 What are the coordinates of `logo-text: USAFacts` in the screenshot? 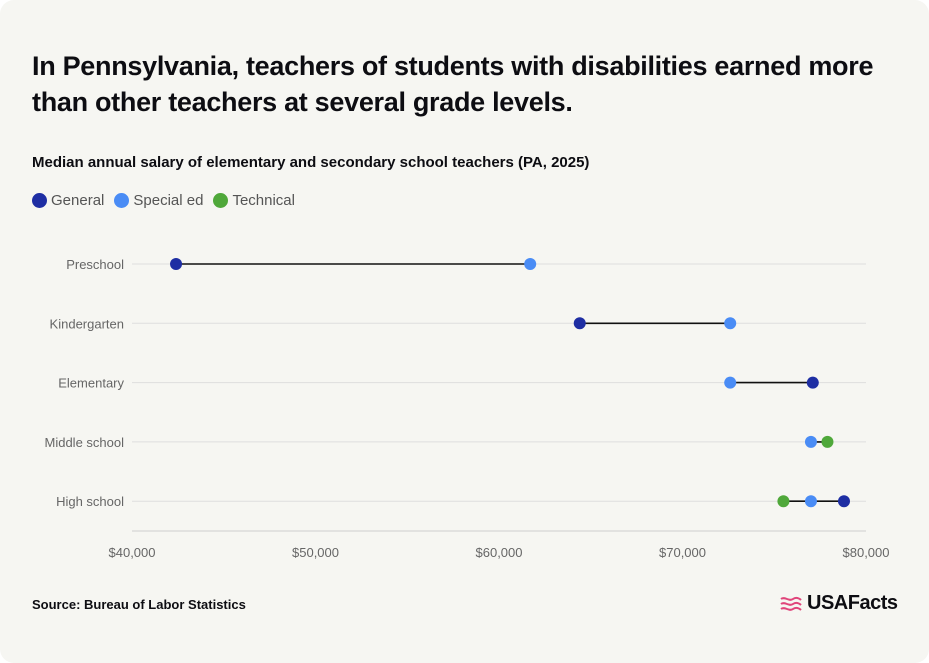 It's located at (852, 603).